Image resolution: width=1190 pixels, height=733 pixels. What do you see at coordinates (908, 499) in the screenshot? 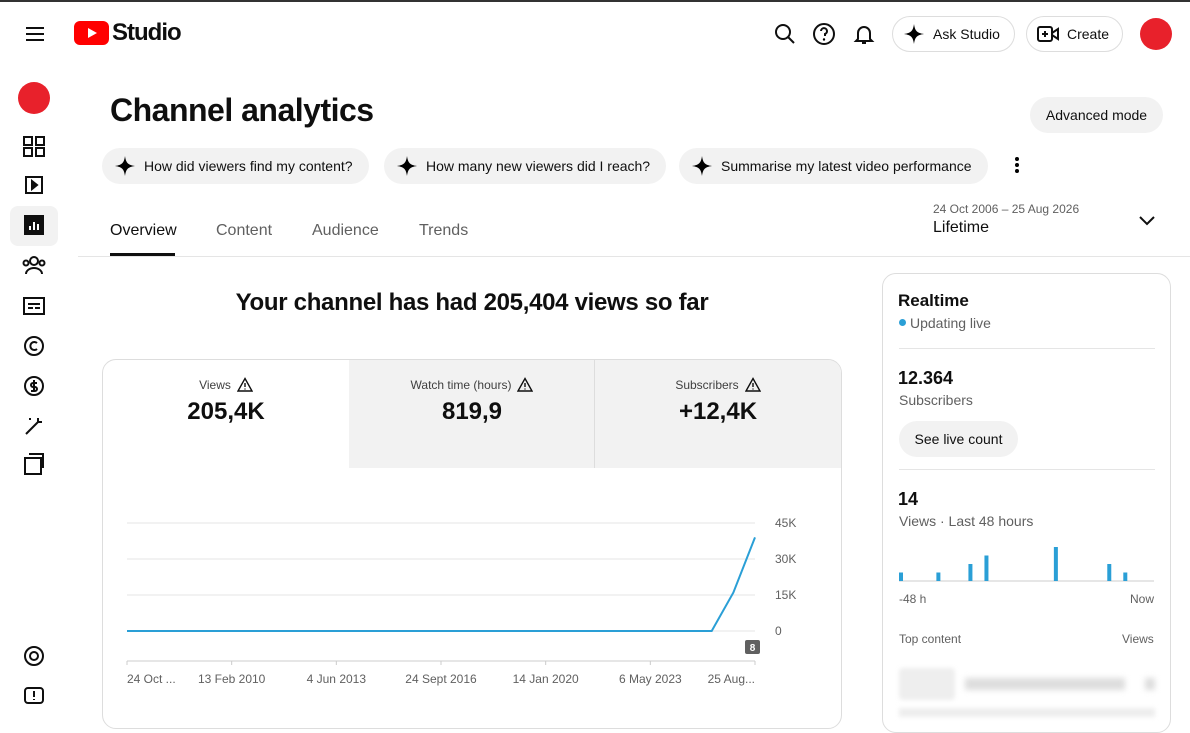
I see `realtime-views: 14` at bounding box center [908, 499].